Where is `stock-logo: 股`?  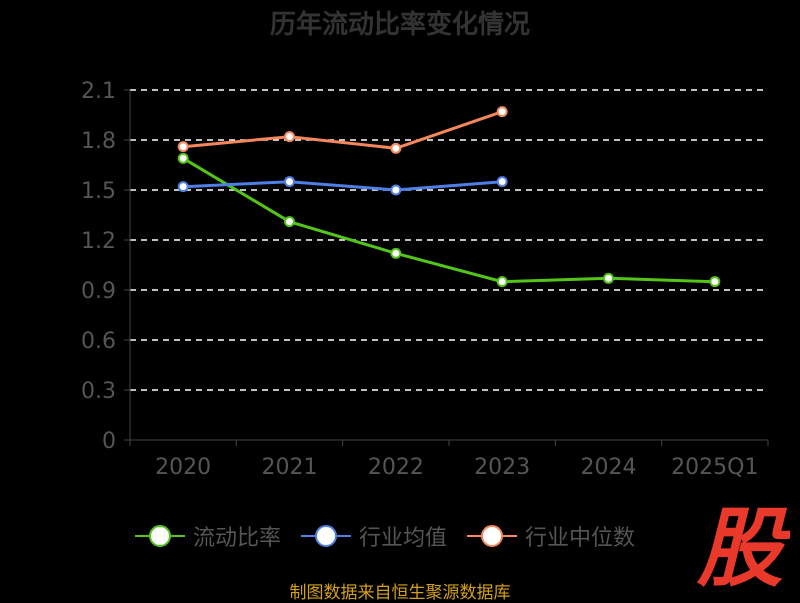
stock-logo: 股 is located at coordinates (743, 545).